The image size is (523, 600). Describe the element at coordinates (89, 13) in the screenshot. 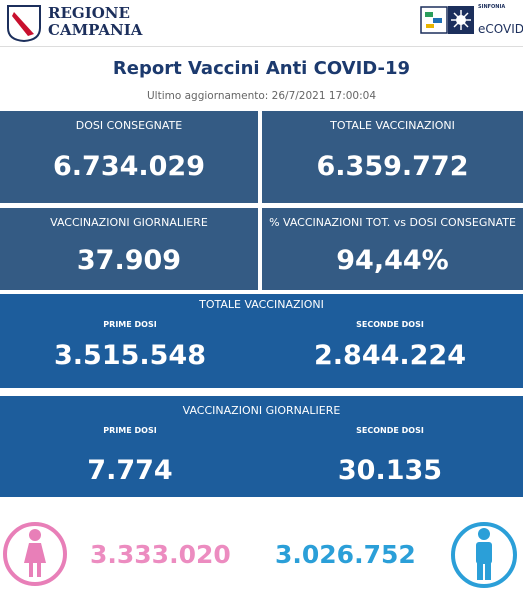

I see `region-line: REGIONE` at that location.